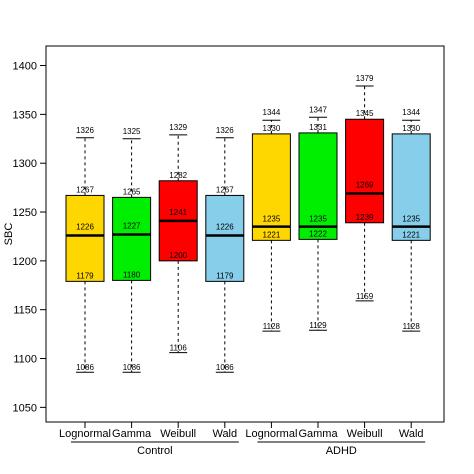 This screenshot has width=474, height=474. I want to click on box-adhd-gamma: 1347 1331 1235 1222 1129, so click(318, 218).